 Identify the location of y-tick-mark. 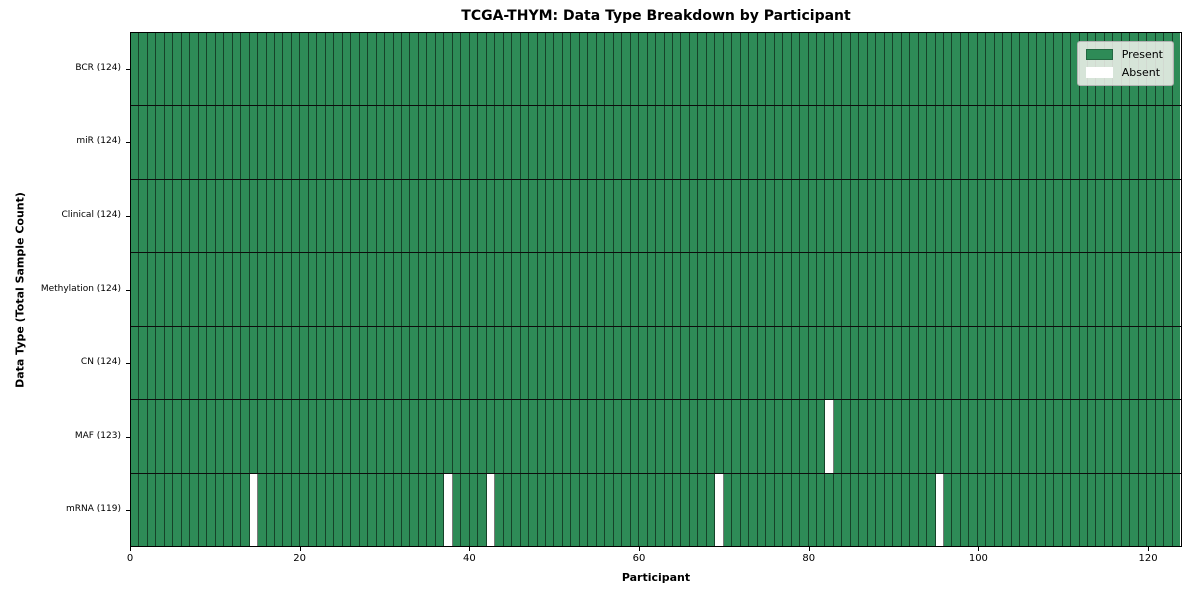
(128, 290).